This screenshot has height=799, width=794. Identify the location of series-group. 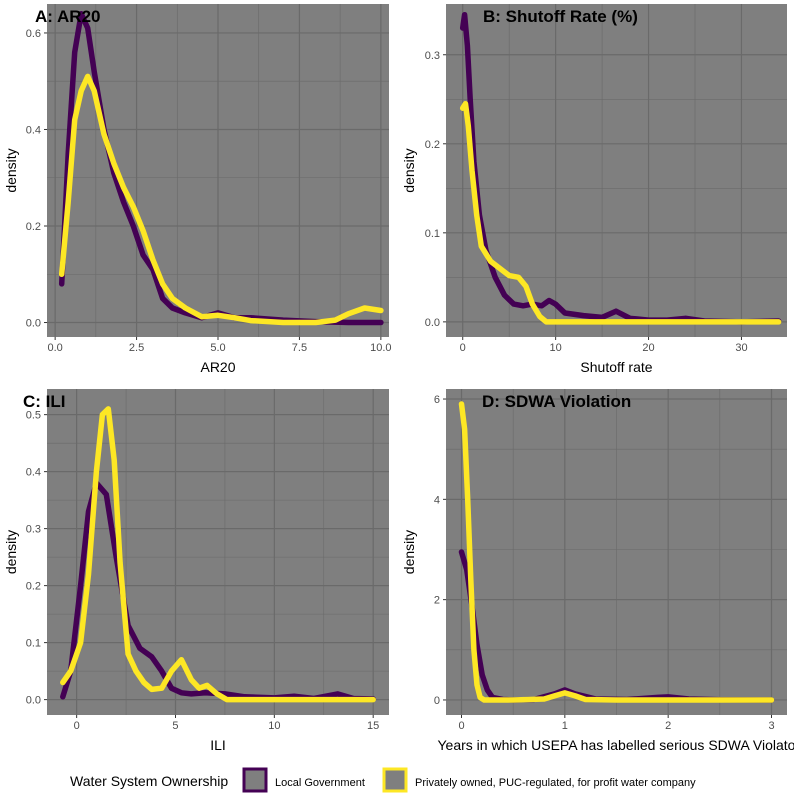
(218, 554).